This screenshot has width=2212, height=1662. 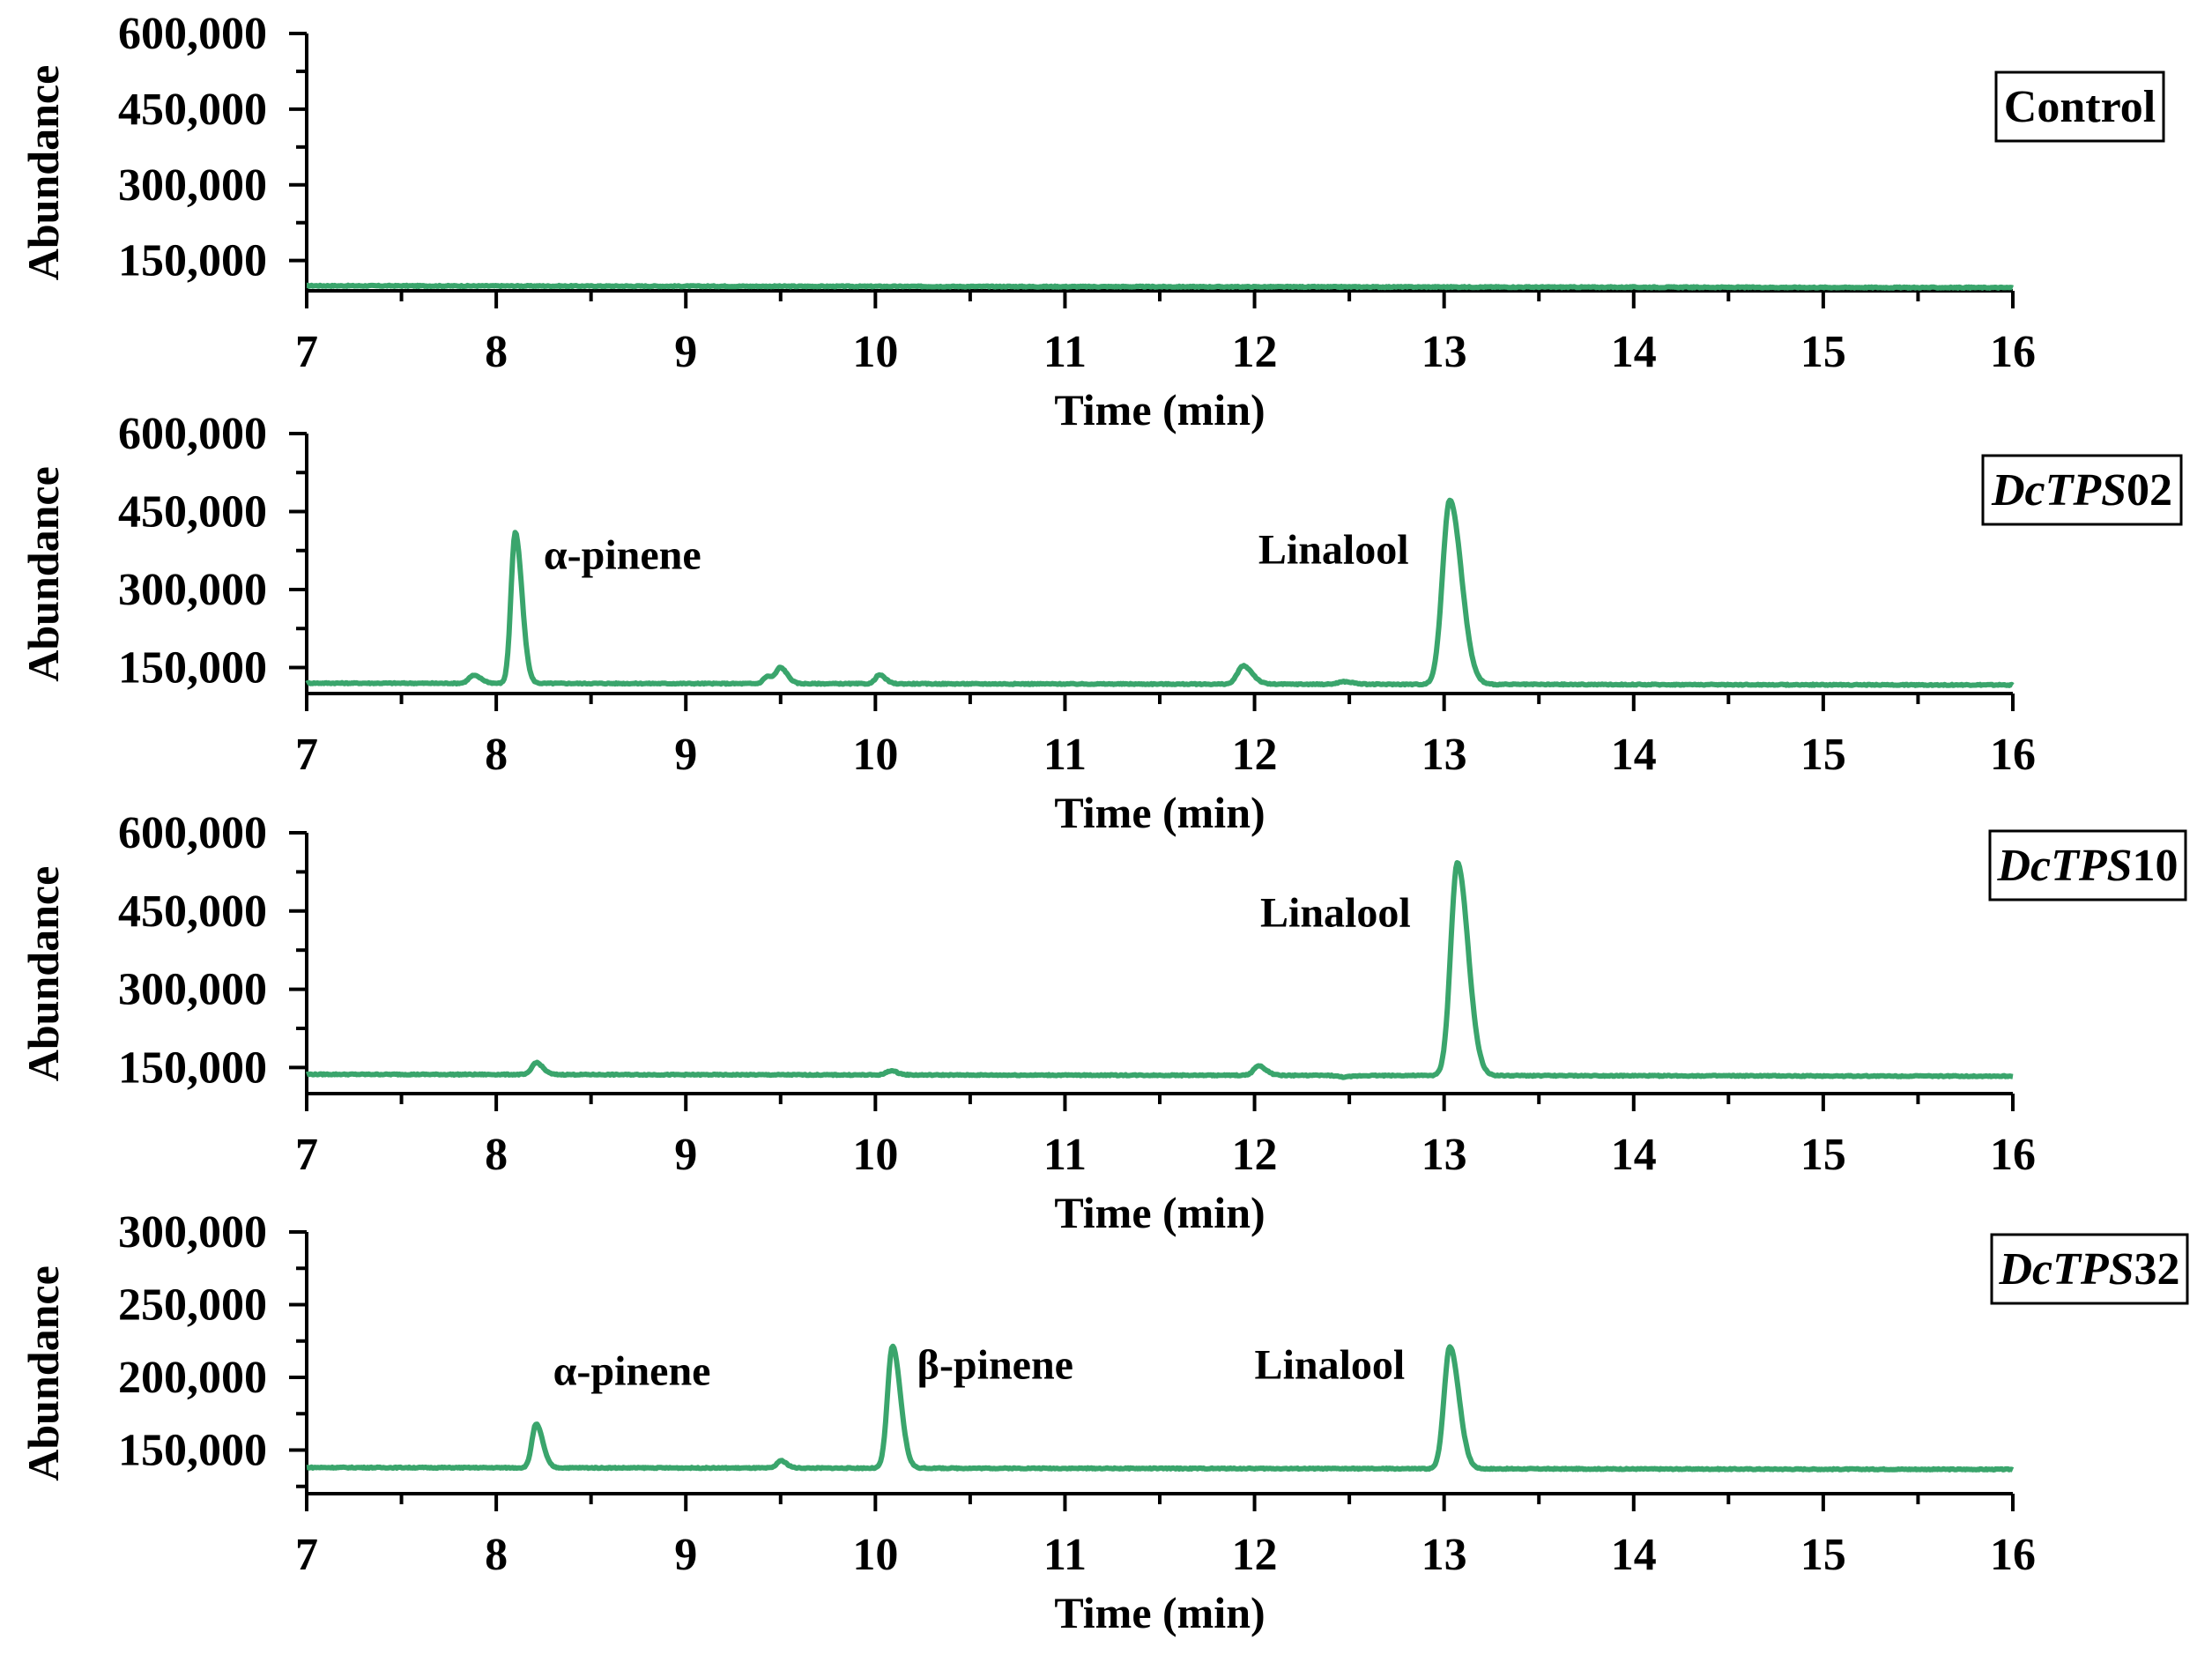 I want to click on y-tick-label: 200,000, so click(x=192, y=1378).